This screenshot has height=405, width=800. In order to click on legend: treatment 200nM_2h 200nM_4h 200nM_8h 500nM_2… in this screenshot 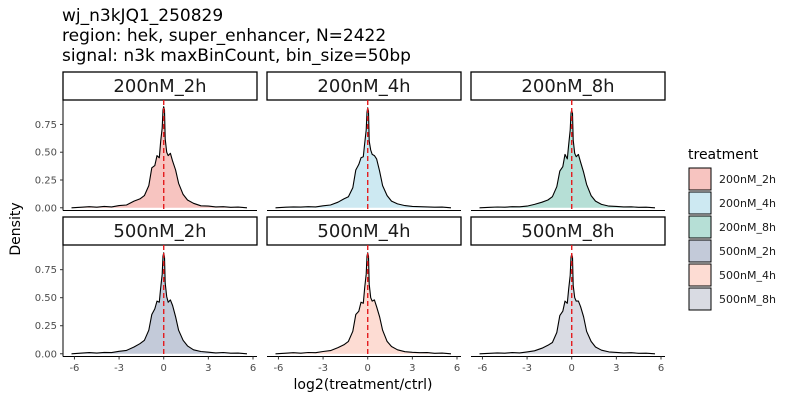, I will do `click(732, 229)`.